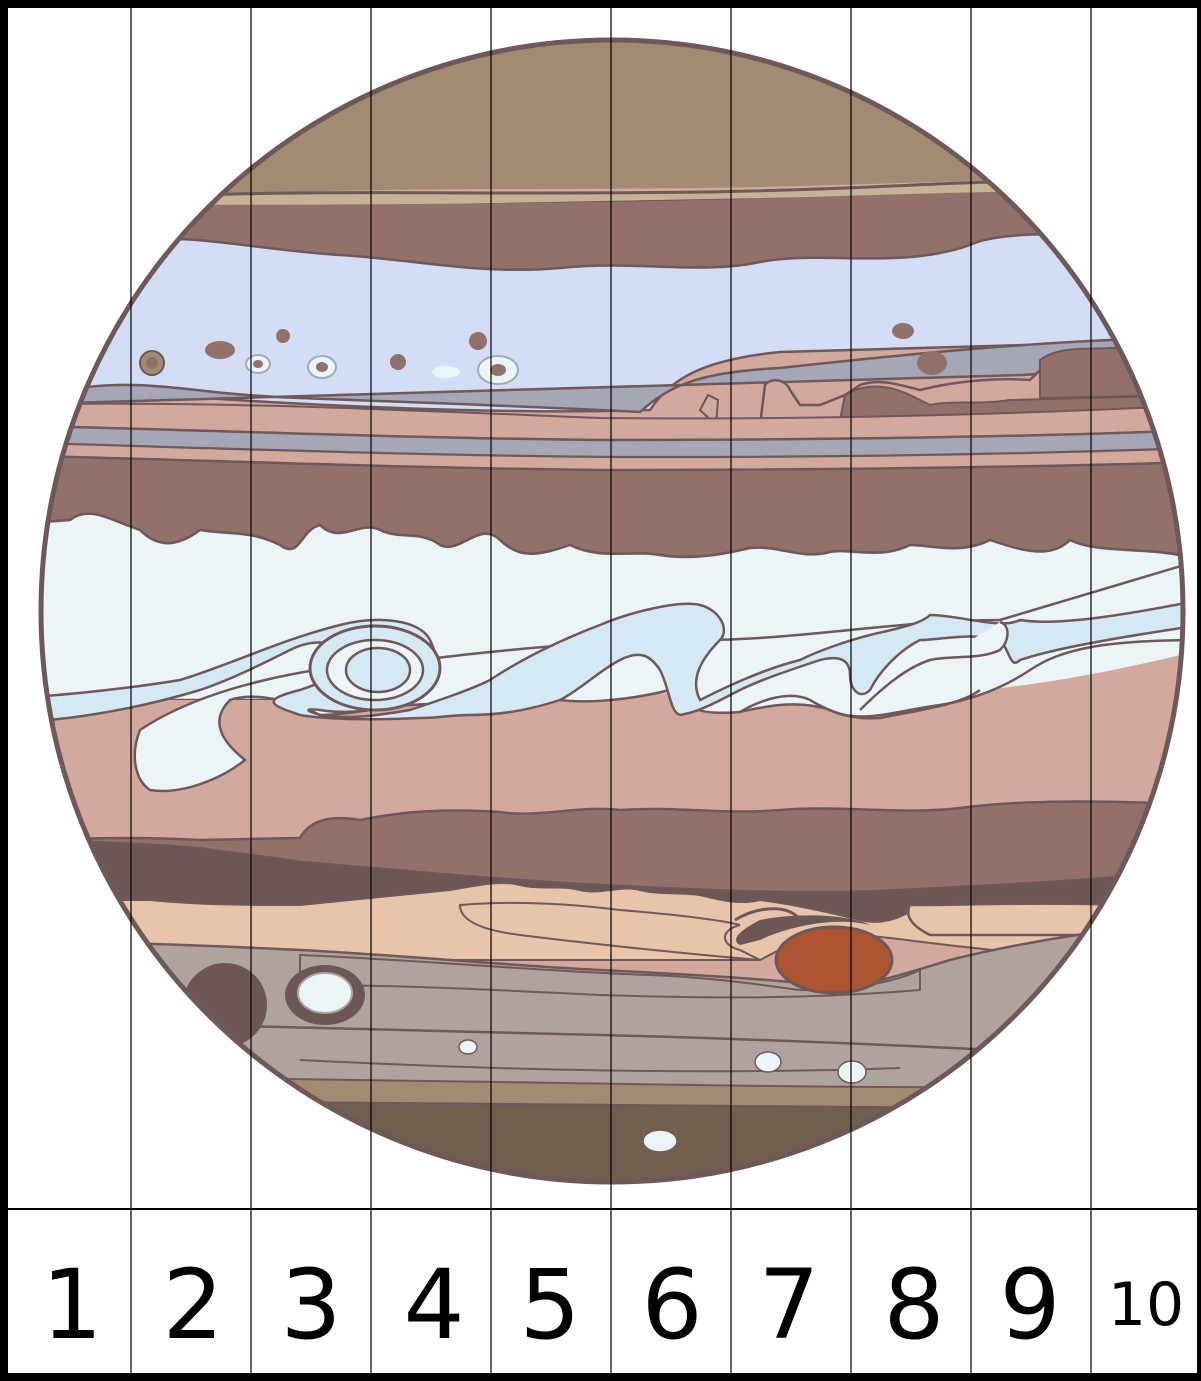 This screenshot has width=1201, height=1381. What do you see at coordinates (788, 1305) in the screenshot?
I see `strip-number-7: 7` at bounding box center [788, 1305].